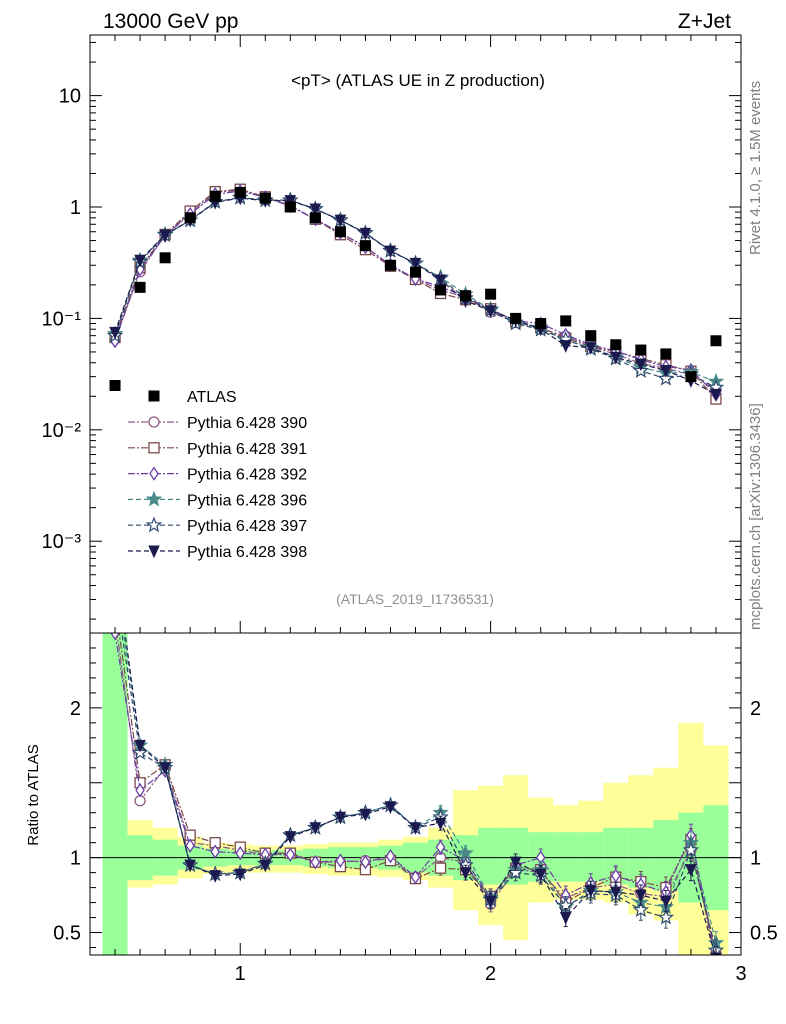  Describe the element at coordinates (247, 500) in the screenshot. I see `legend-label: Pythia 6.428 396` at that location.